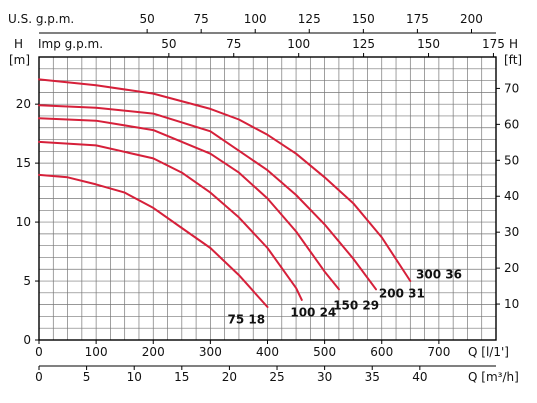 Image resolution: width=537 pixels, height=403 pixels. Describe the element at coordinates (363, 44) in the screenshot. I see `top-imp-tick-label: 125` at that location.